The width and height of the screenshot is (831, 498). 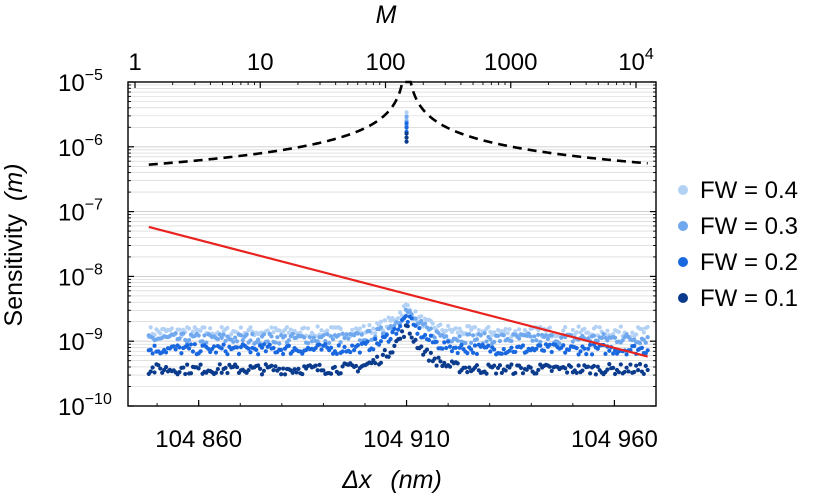 What do you see at coordinates (749, 190) in the screenshot?
I see `legend-label: FW = 0.4` at bounding box center [749, 190].